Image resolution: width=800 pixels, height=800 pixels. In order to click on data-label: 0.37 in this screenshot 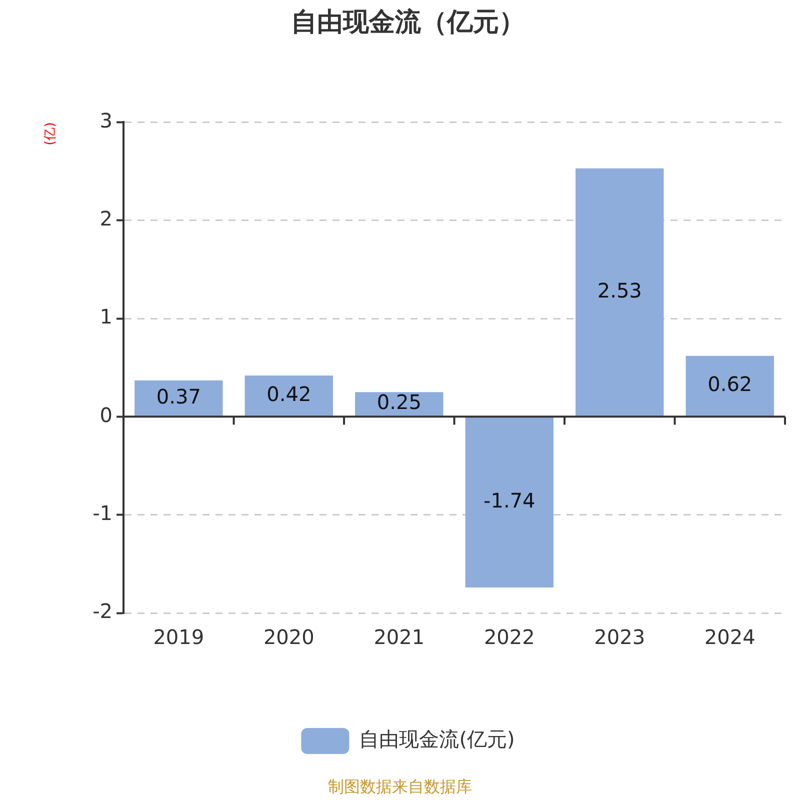, I will do `click(178, 396)`.